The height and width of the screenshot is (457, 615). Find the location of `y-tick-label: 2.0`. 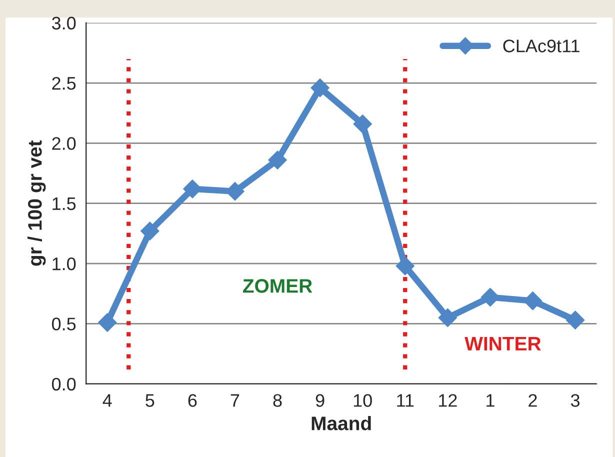

y-tick-label: 2.0 is located at coordinates (64, 143).